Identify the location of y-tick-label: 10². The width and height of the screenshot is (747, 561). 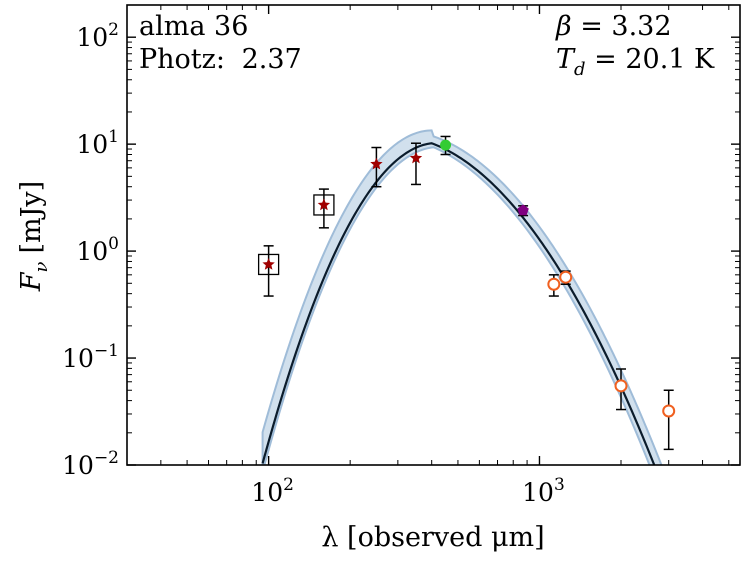
(97, 36).